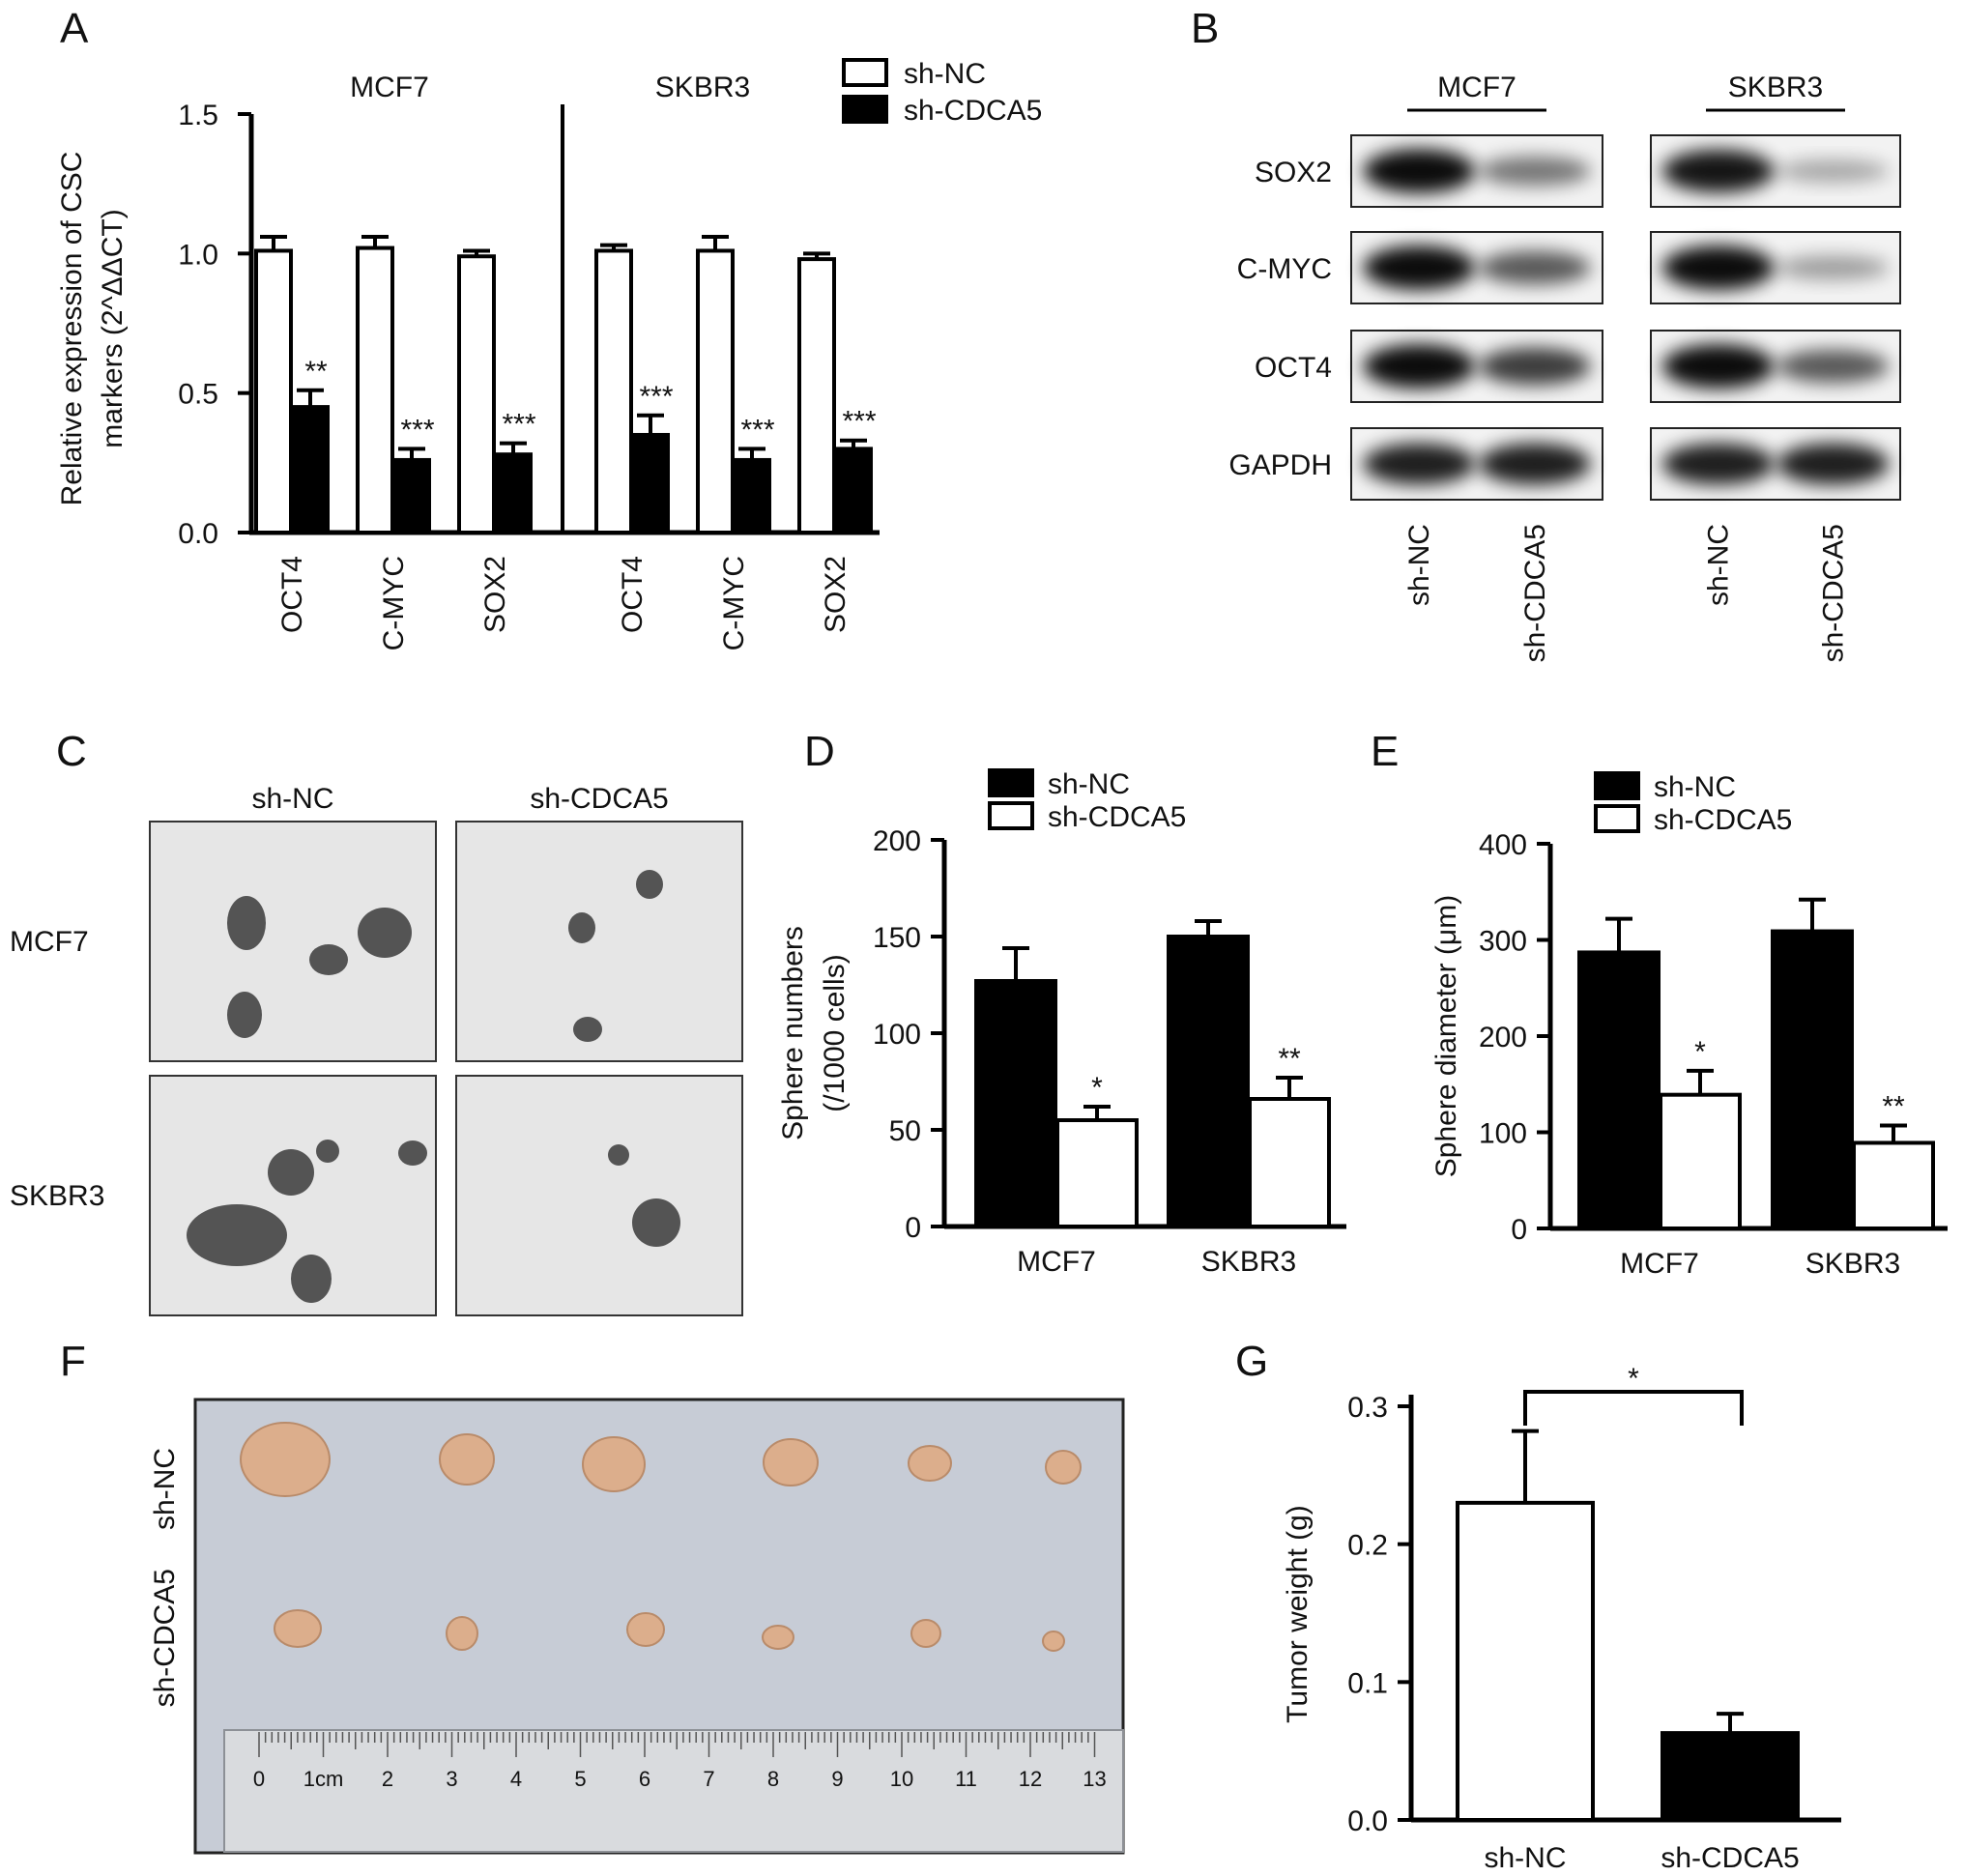  I want to click on panel-e-chart-y-tick-label: 200, so click(1503, 1037).